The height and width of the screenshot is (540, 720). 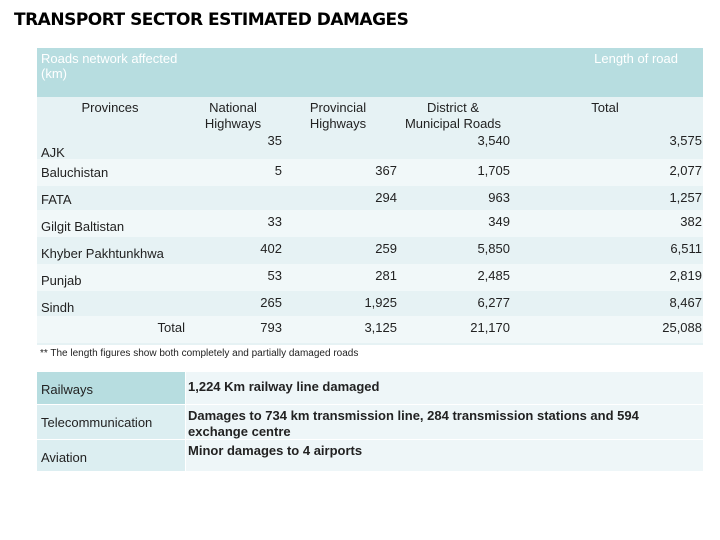 What do you see at coordinates (493, 140) in the screenshot?
I see `cell: 3,540` at bounding box center [493, 140].